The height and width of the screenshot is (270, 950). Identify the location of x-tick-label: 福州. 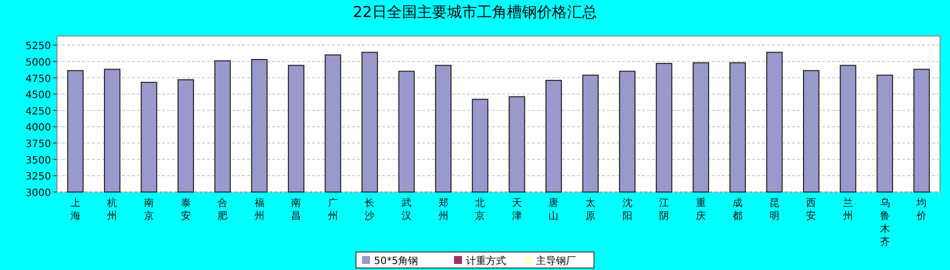
(259, 209).